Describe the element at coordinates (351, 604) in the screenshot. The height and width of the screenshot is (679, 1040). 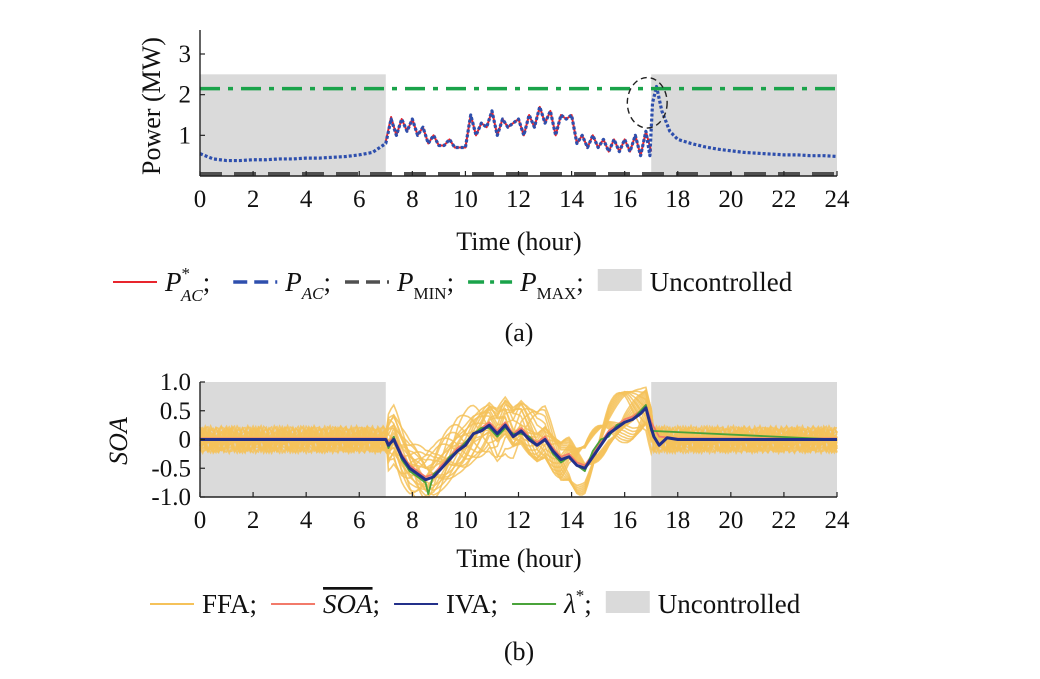
I see `legend-label: SOA;` at that location.